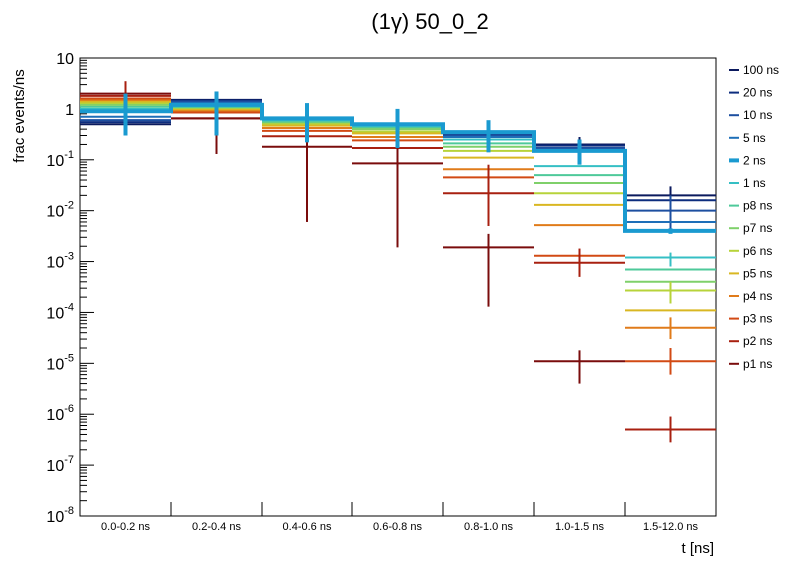 The height and width of the screenshot is (572, 796). I want to click on legend-label: p2 ns, so click(757, 341).